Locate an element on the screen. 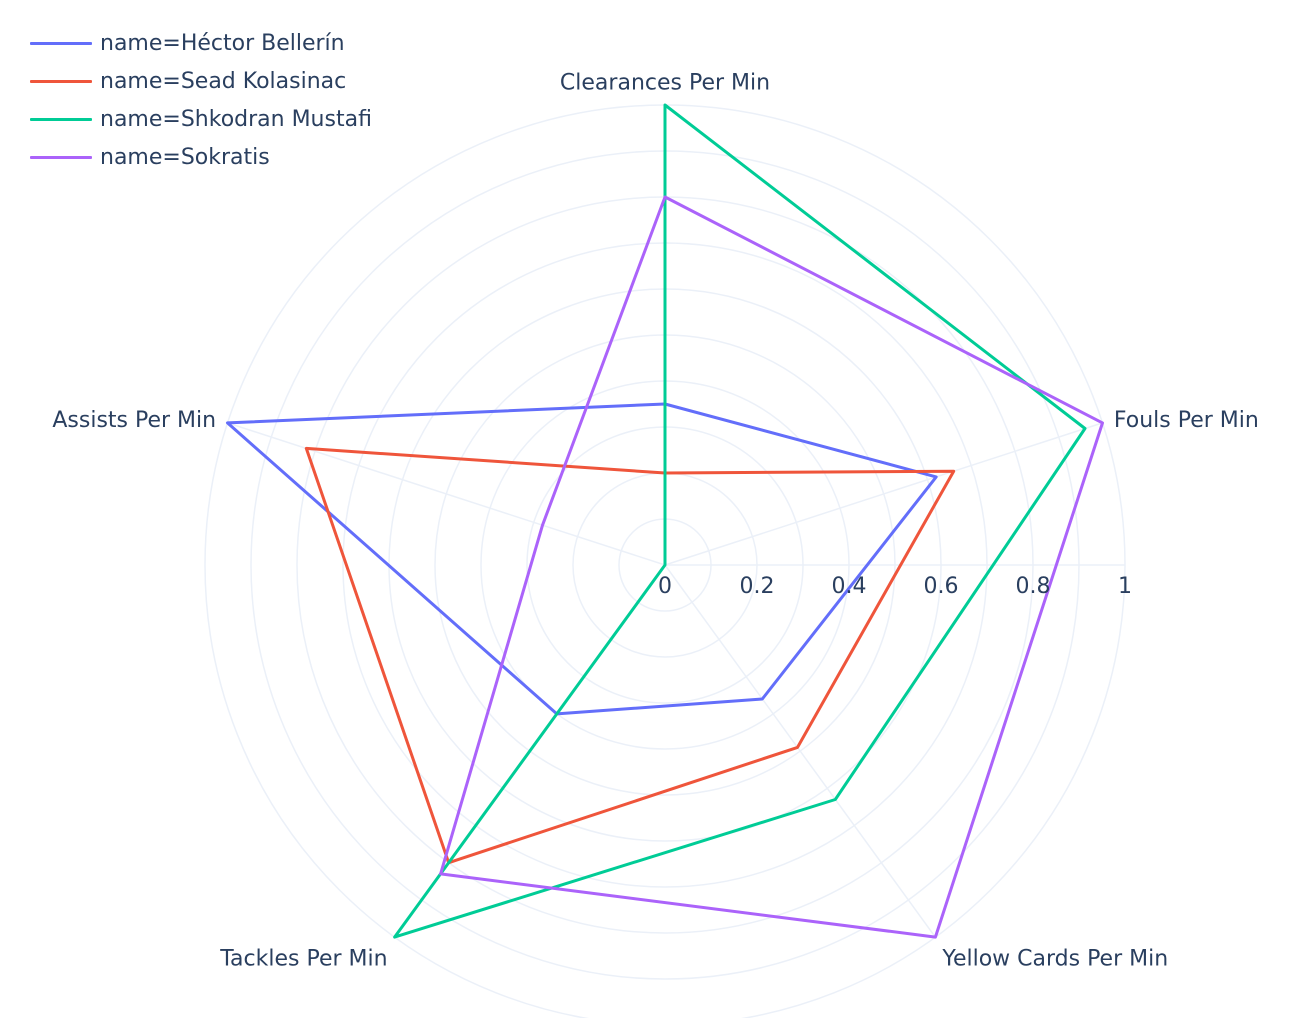 The width and height of the screenshot is (1292, 1018). legend-swatch-bellerin is located at coordinates (61, 43).